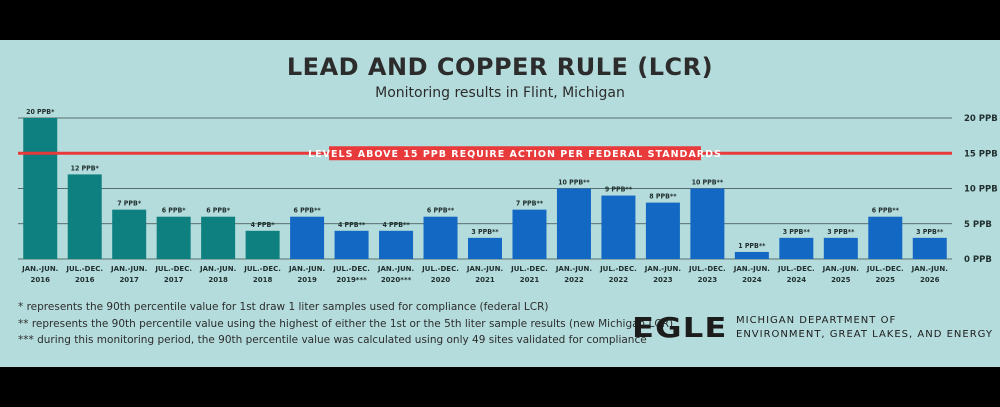  I want to click on egle-logo: EGLE, so click(680, 327).